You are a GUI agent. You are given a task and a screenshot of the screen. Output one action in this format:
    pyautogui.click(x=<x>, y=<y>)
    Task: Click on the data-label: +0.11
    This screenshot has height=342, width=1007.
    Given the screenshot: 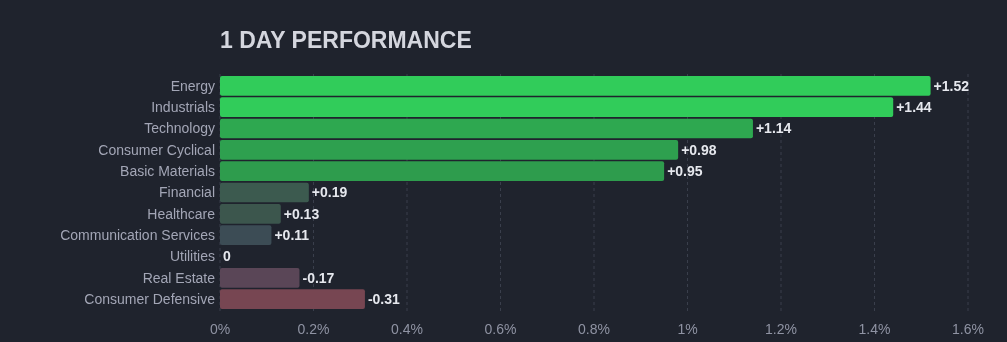 What is the action you would take?
    pyautogui.click(x=292, y=235)
    